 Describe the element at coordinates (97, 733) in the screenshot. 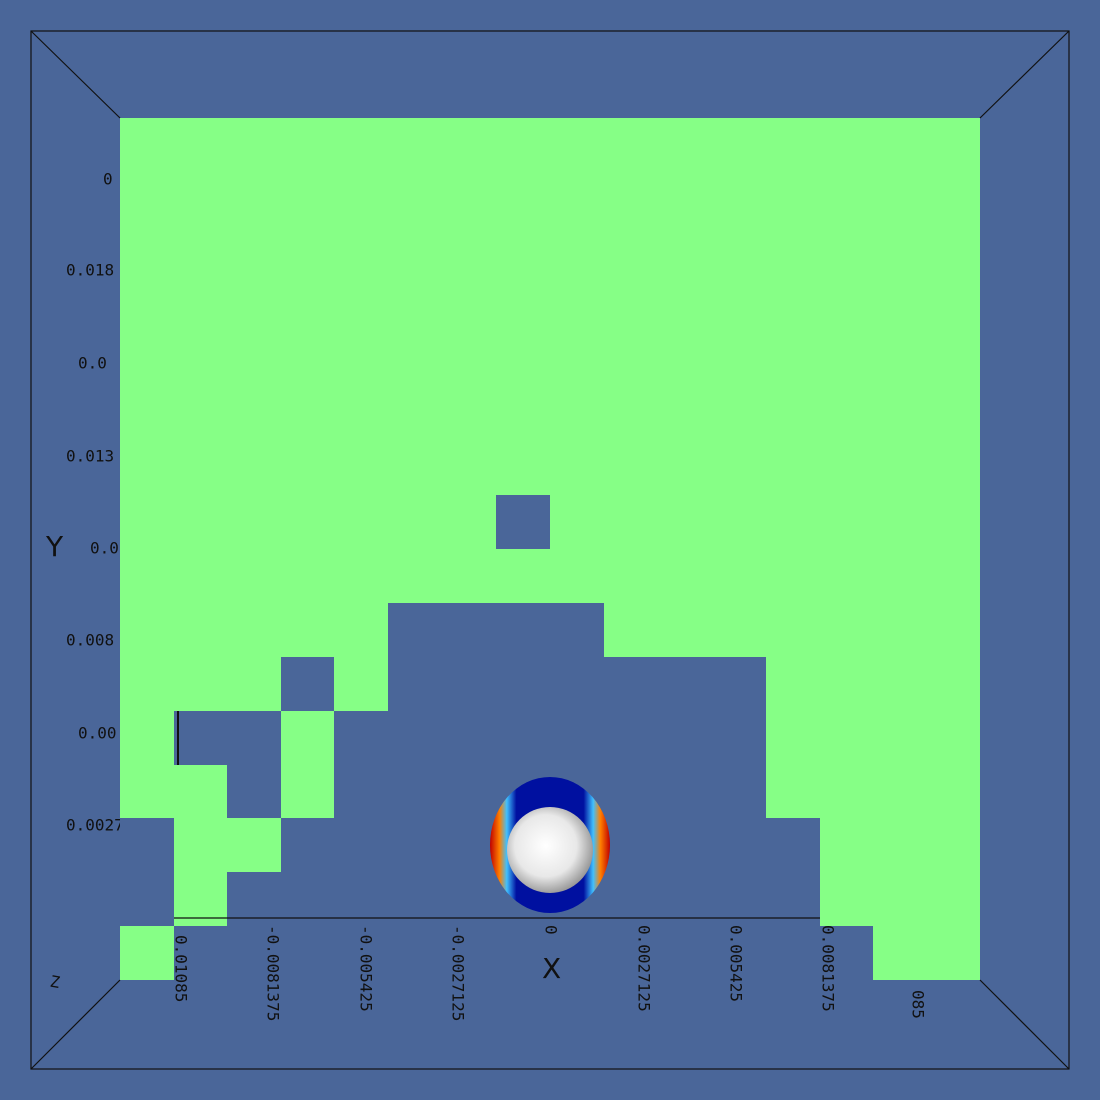

I see `y-tick-label: 0.00` at that location.